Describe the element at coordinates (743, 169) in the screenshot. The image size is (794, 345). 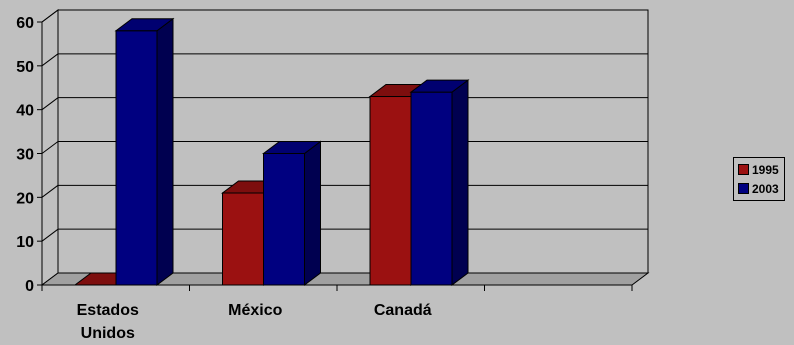
I see `legend-swatch-1995` at that location.